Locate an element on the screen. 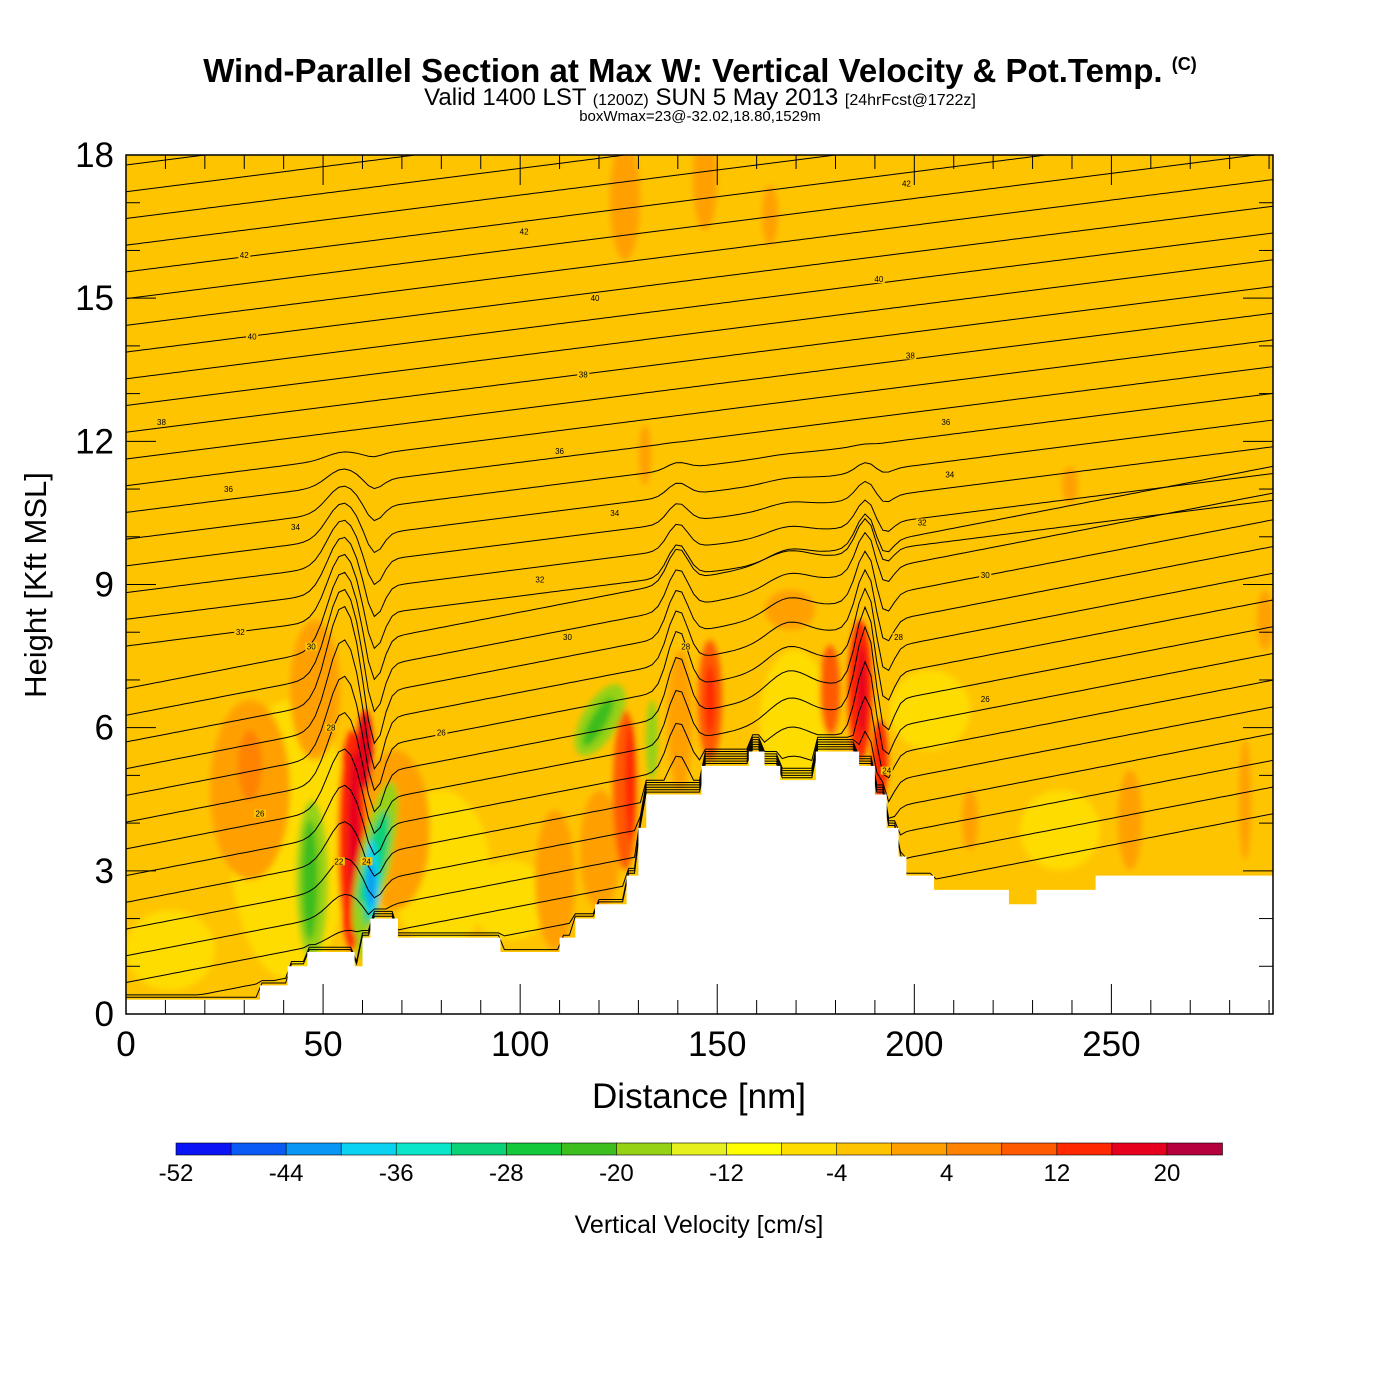  y-tick-label: 18 is located at coordinates (94, 155).